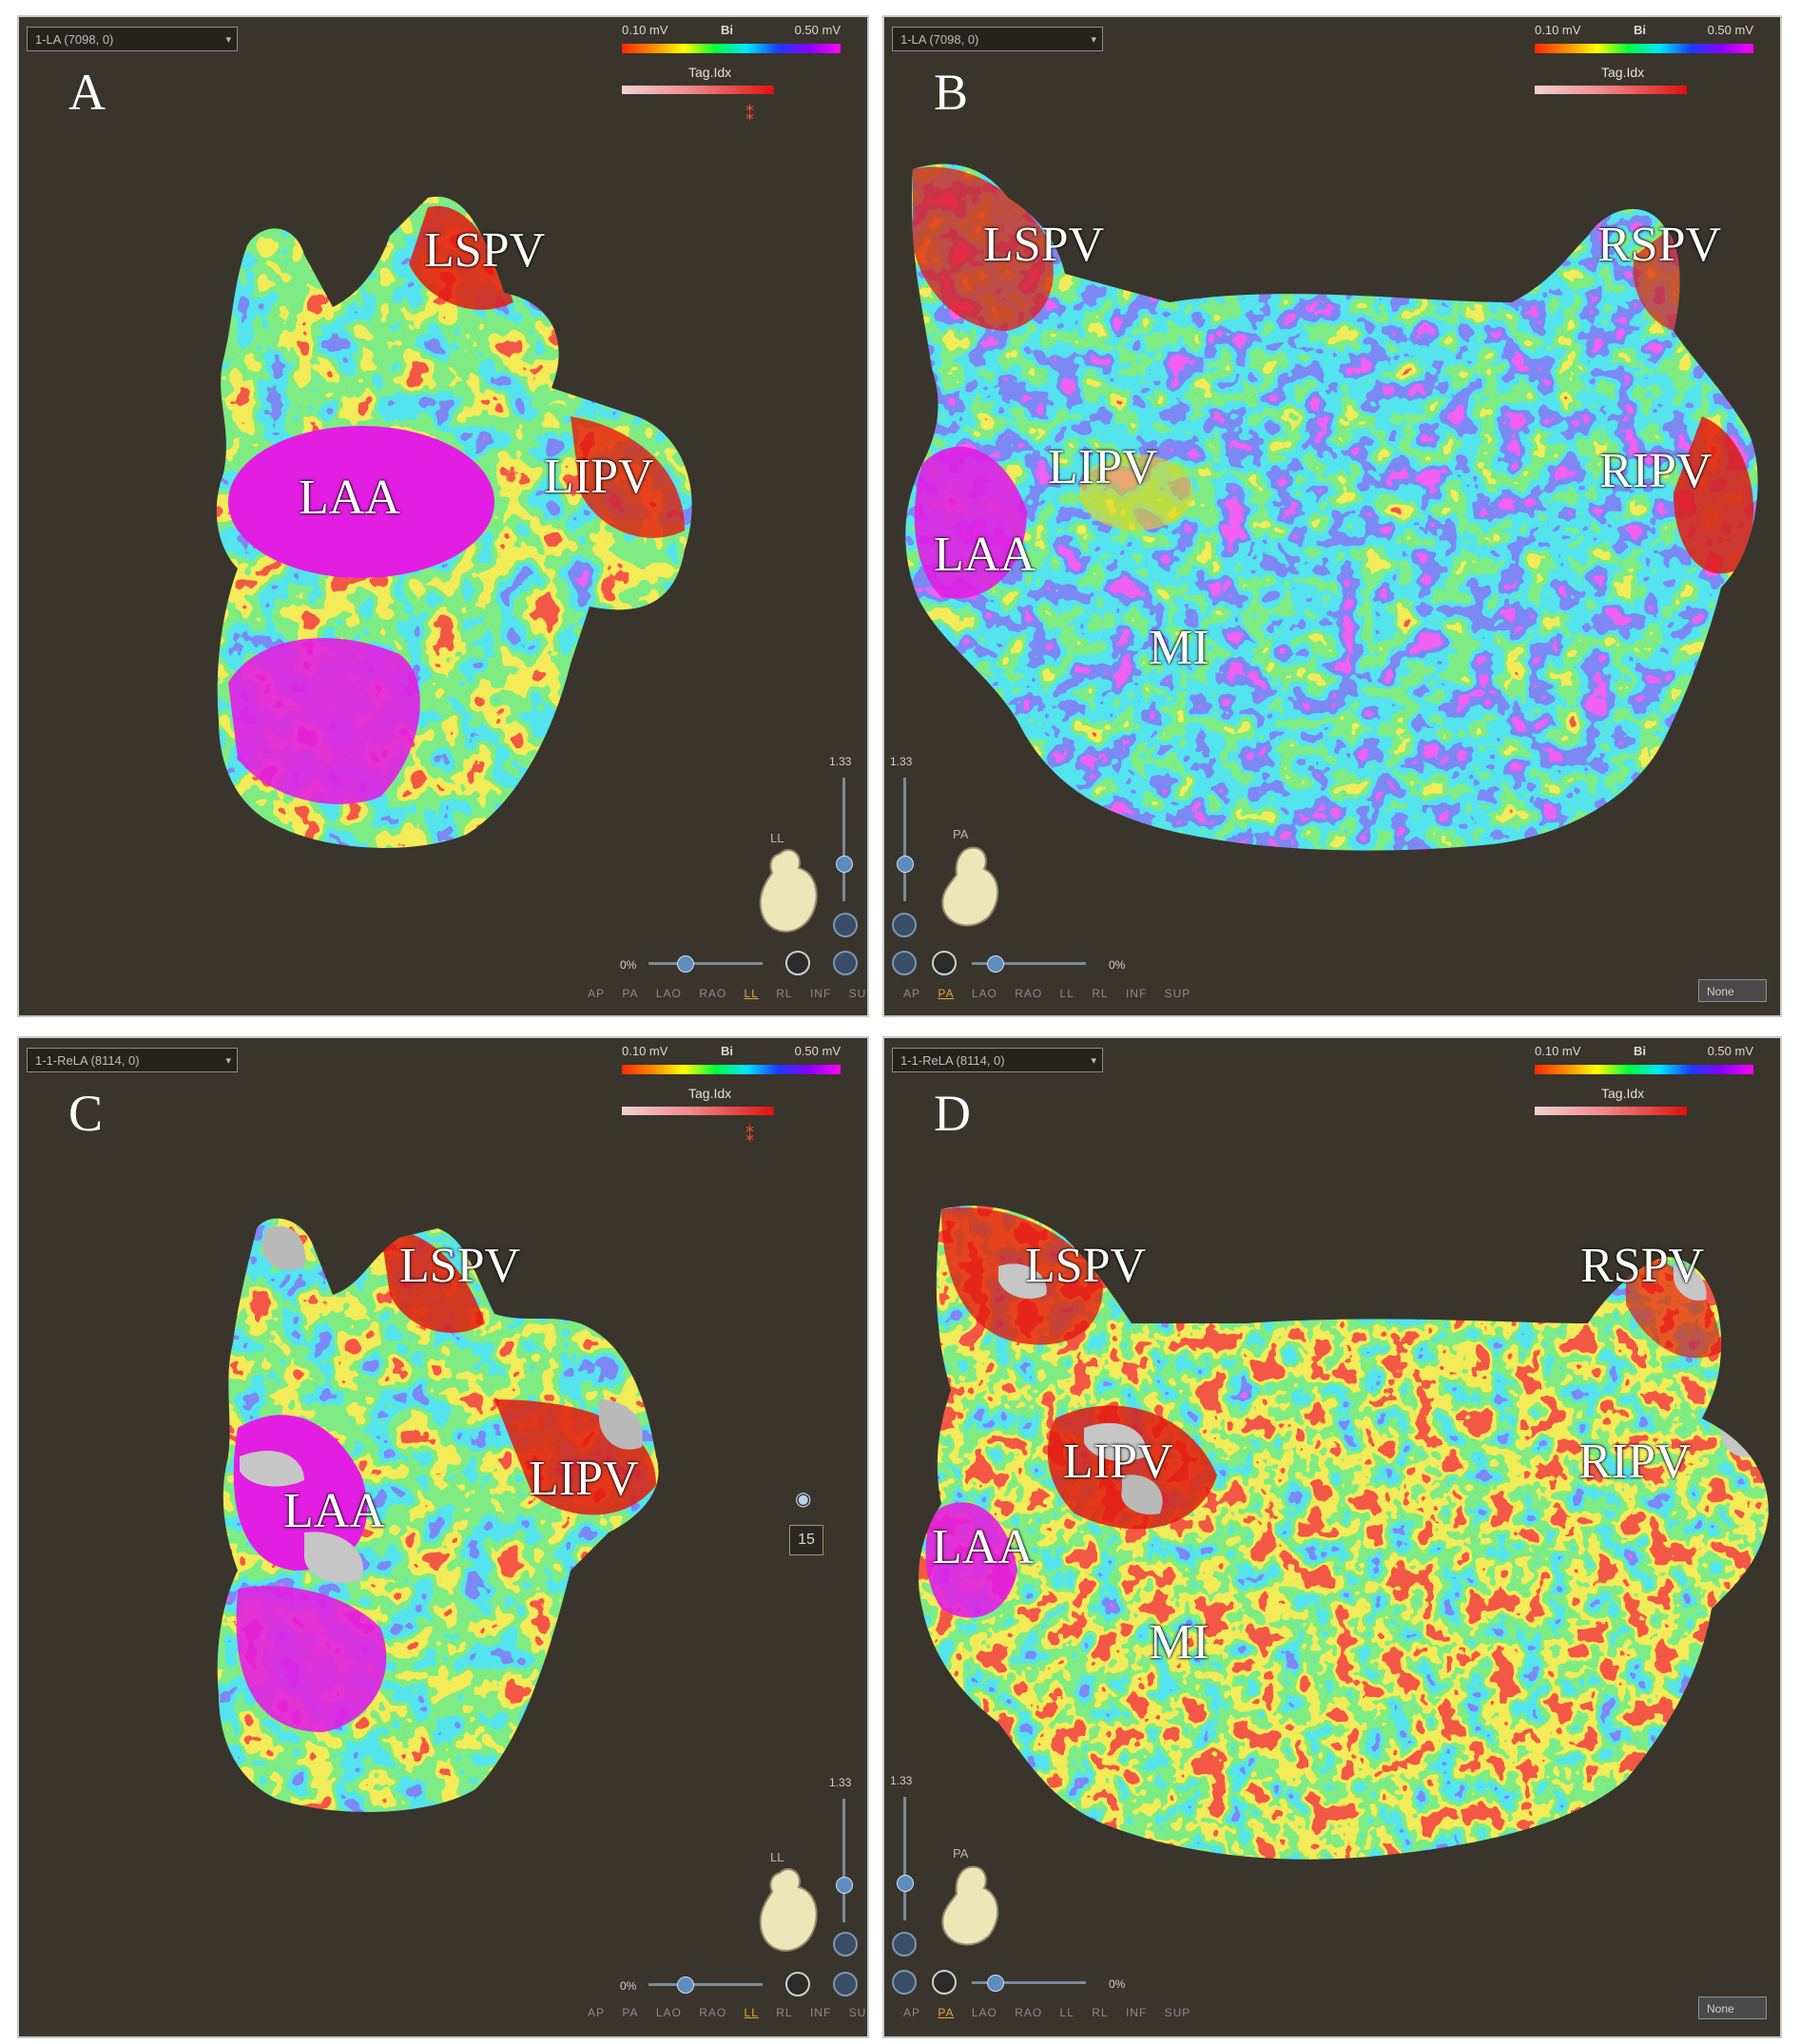 This screenshot has width=1800, height=2044. I want to click on scale-min: 0.10 mV, so click(1558, 30).